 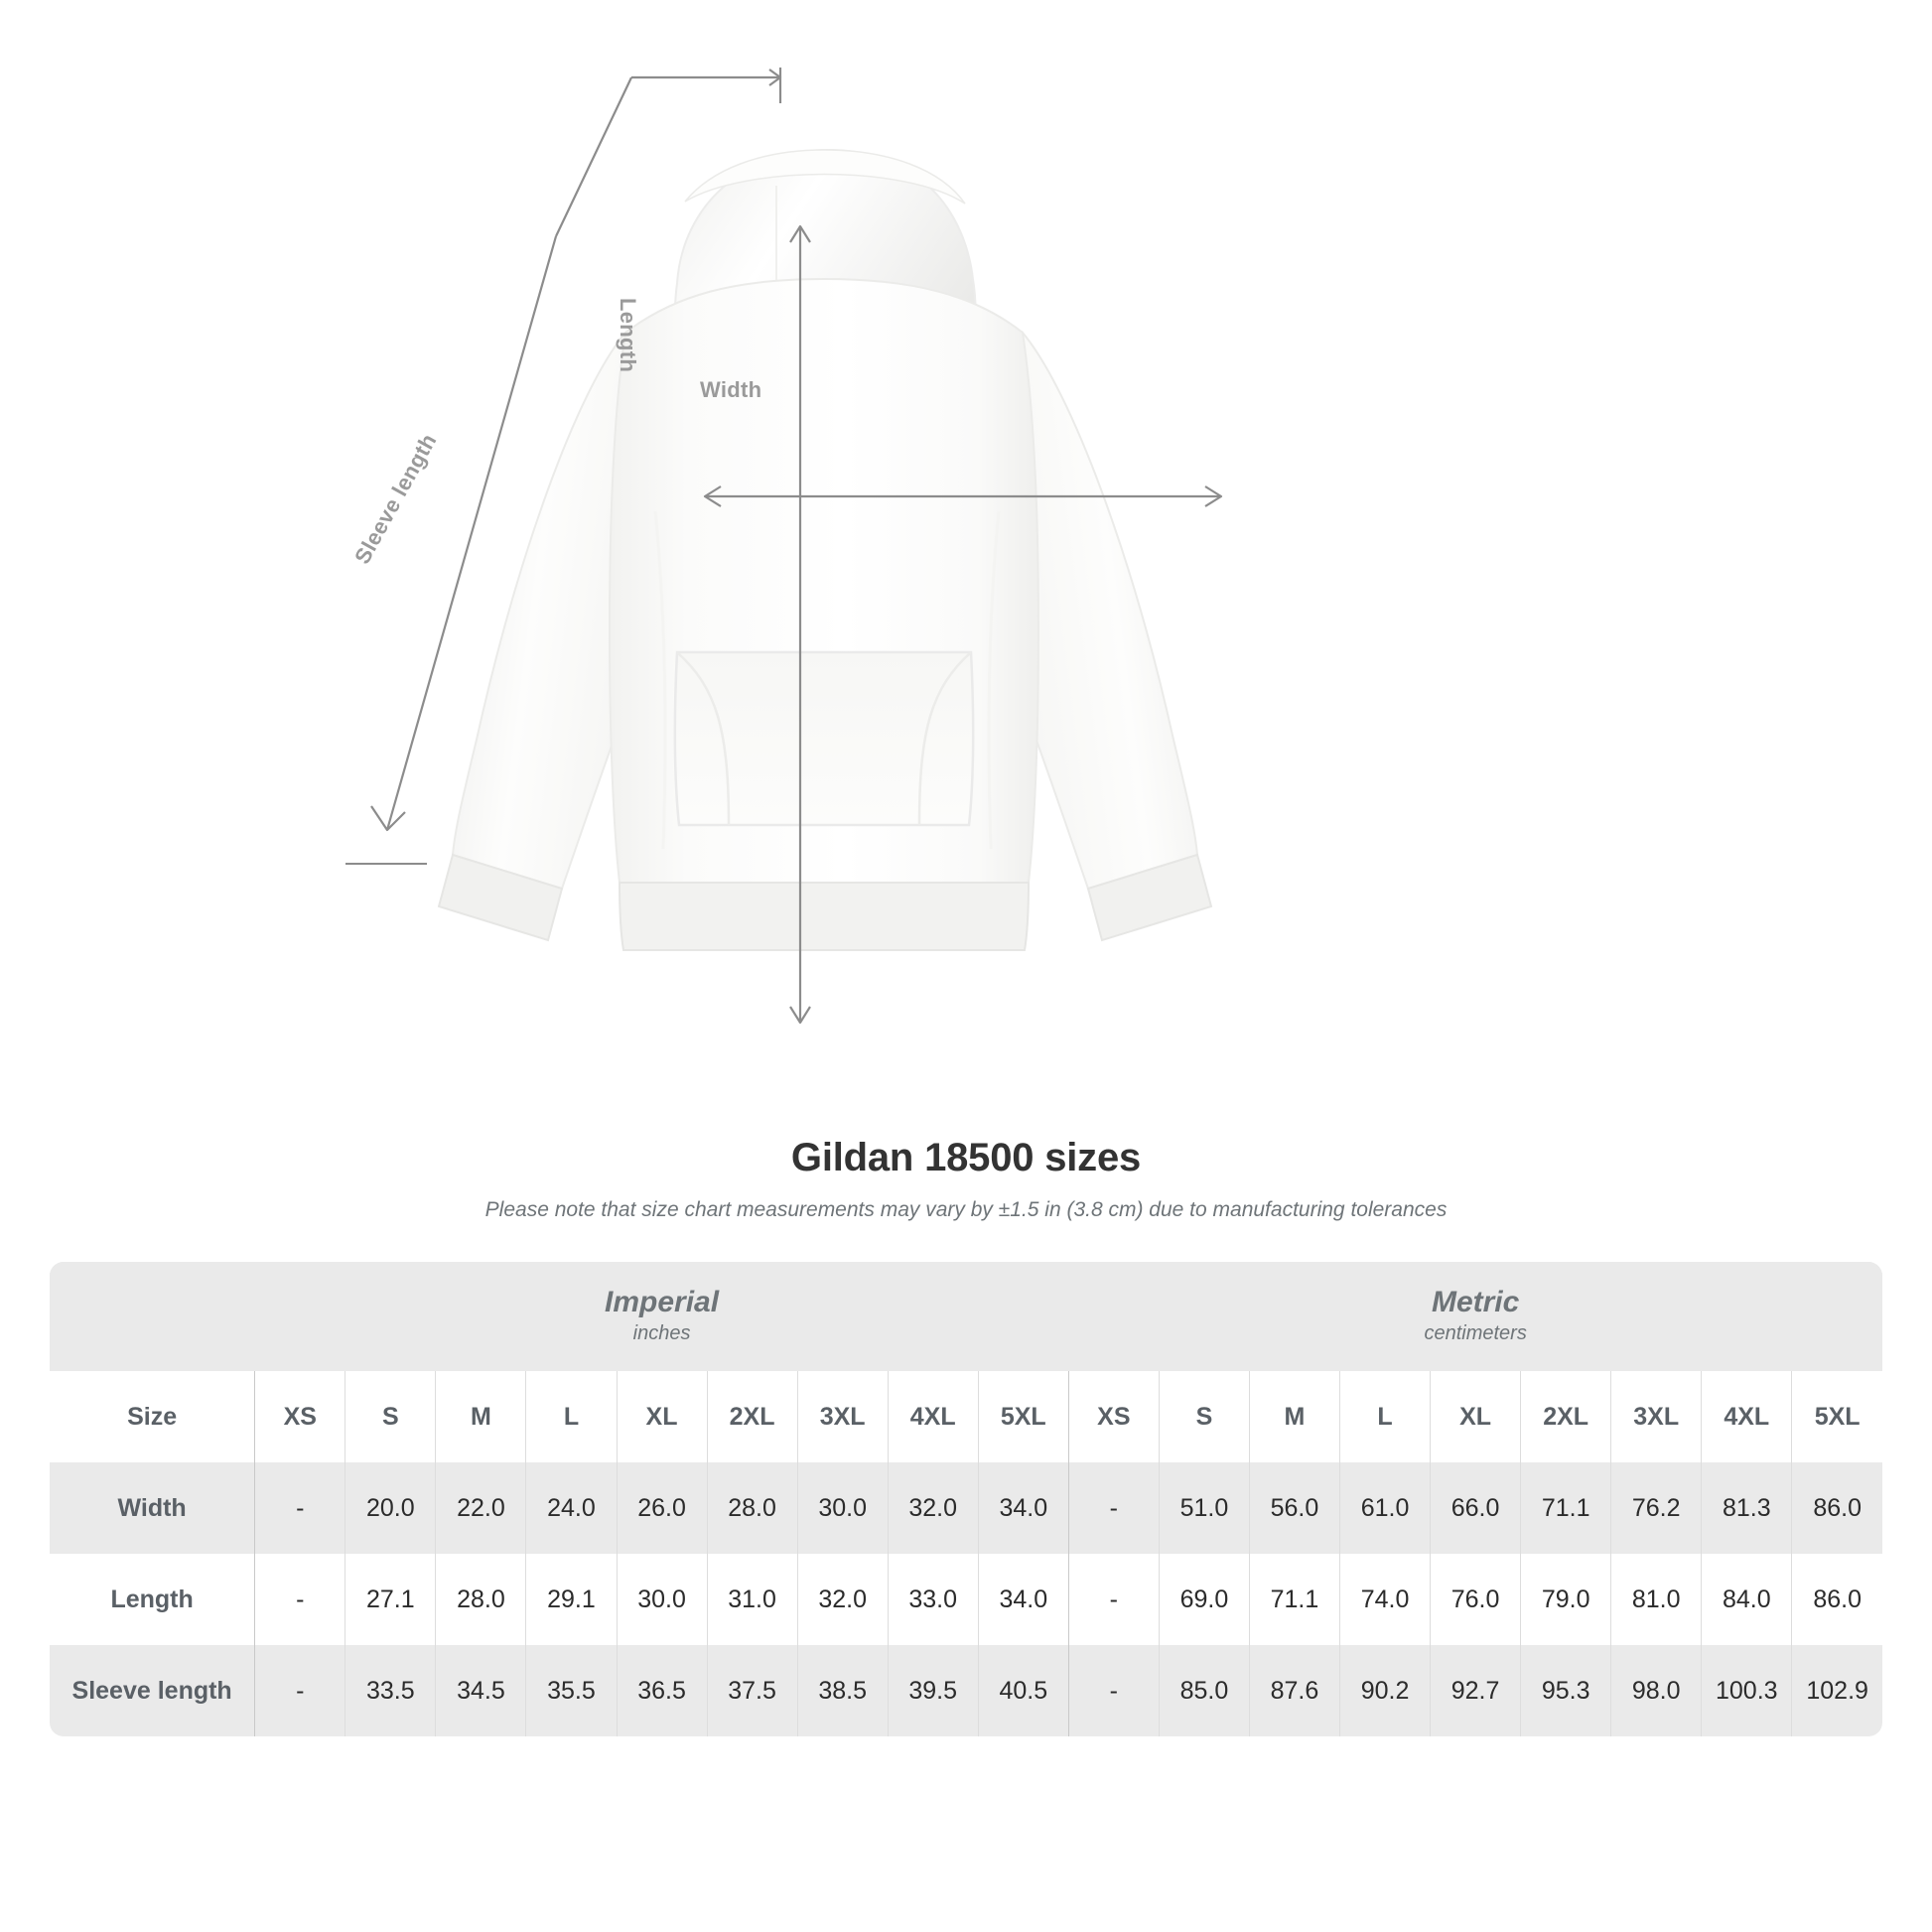 I want to click on size-header-label: Size, so click(x=153, y=1417).